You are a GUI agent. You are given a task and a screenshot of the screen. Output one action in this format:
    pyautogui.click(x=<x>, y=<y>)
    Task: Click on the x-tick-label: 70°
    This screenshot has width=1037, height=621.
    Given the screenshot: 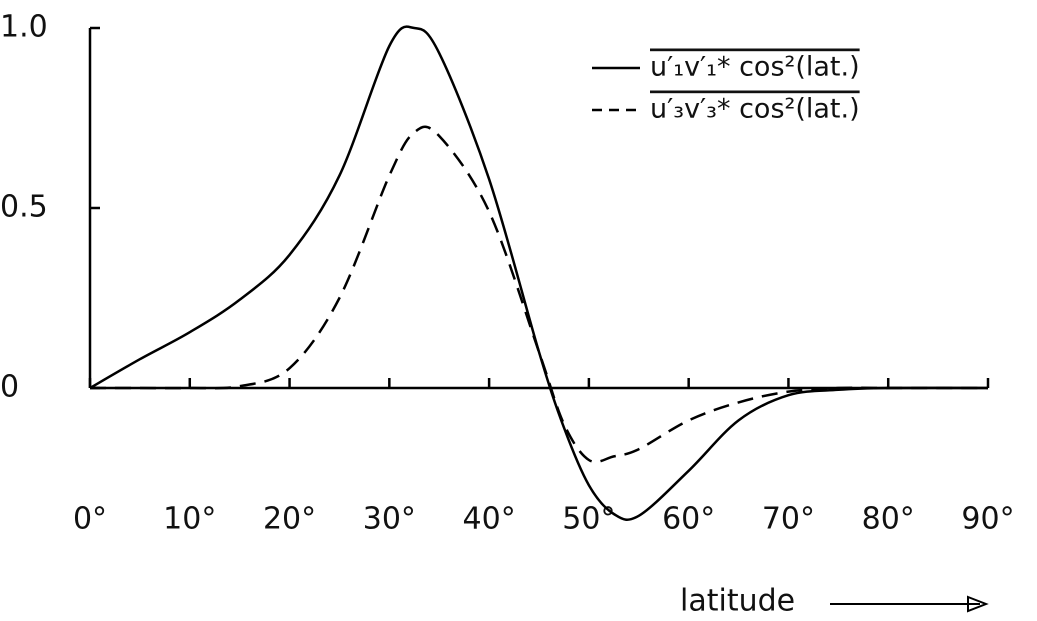 What is the action you would take?
    pyautogui.click(x=788, y=519)
    